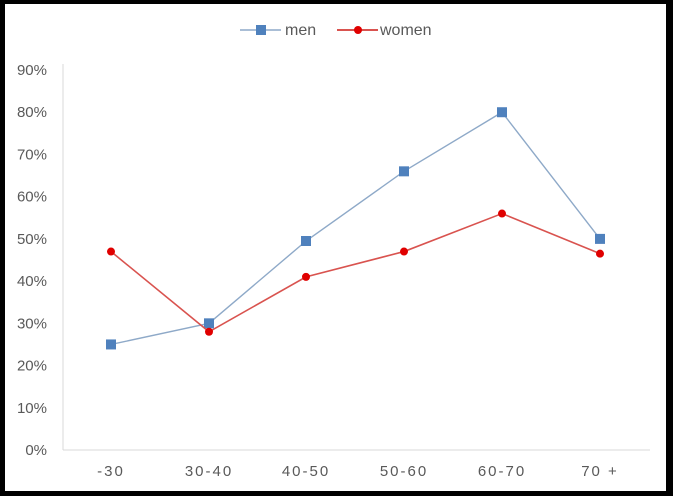 The height and width of the screenshot is (496, 673). I want to click on x-tick-label: -30, so click(111, 471).